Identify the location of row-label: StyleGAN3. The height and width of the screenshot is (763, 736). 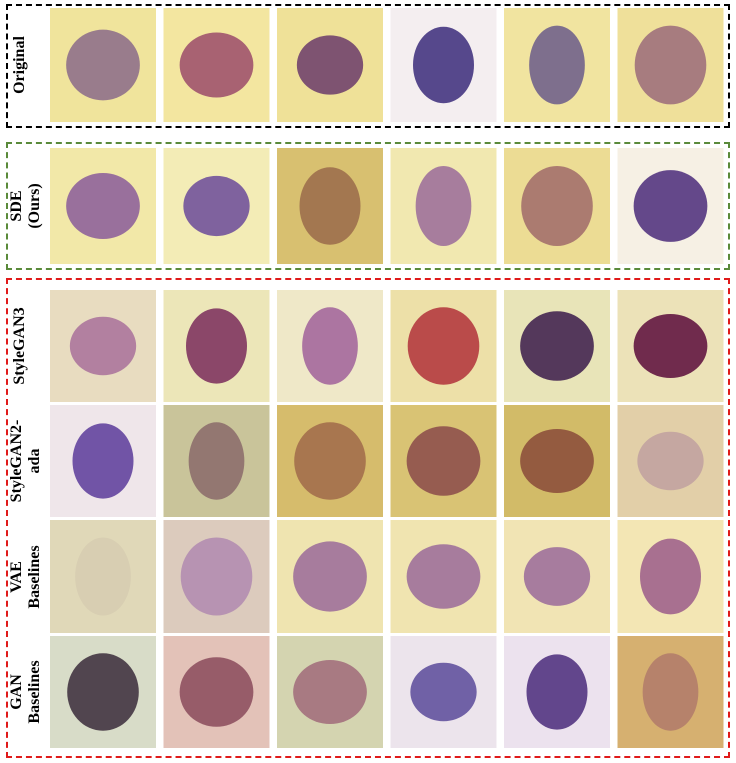
(19, 346).